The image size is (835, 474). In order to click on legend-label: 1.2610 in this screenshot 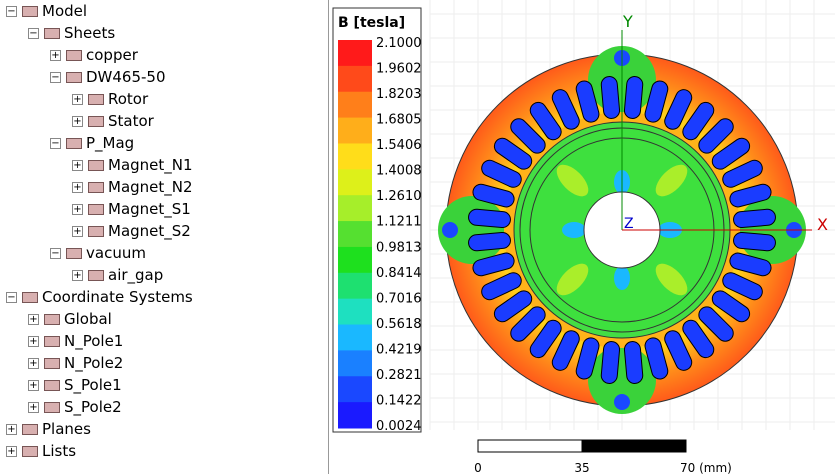, I will do `click(399, 196)`.